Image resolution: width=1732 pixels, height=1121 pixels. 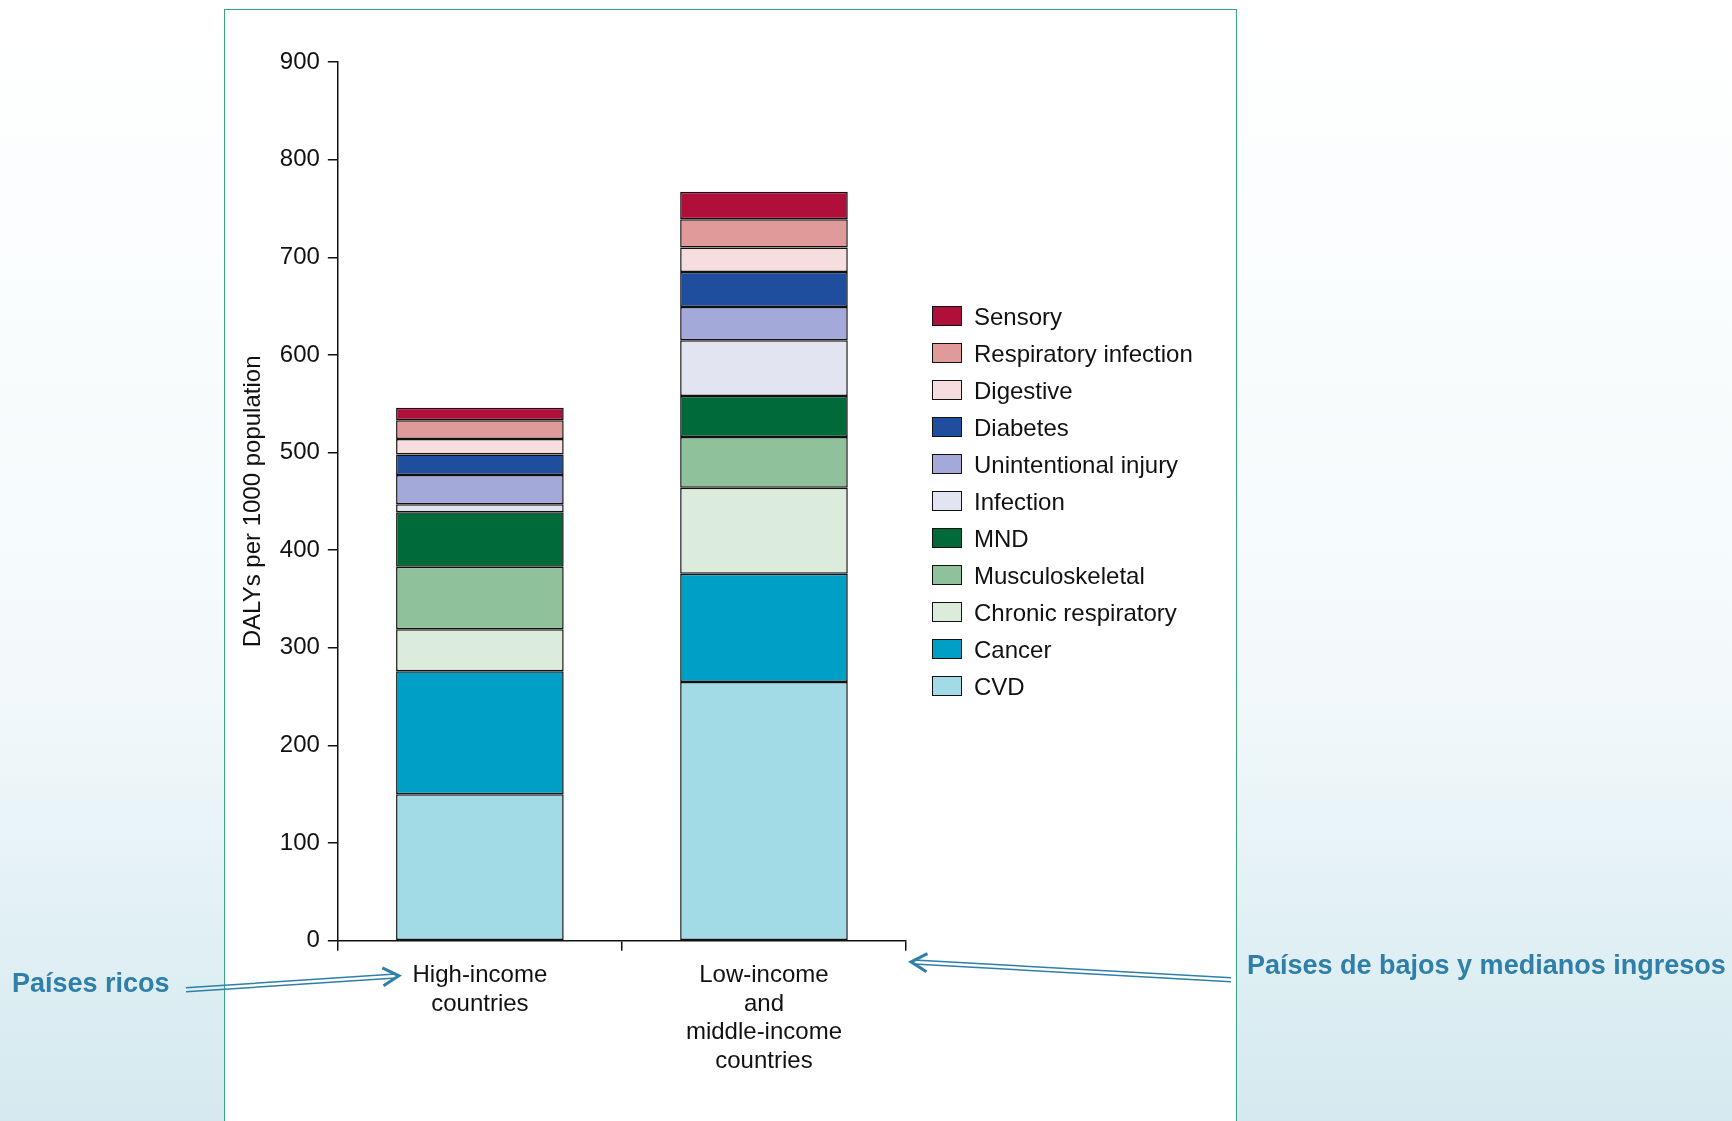 What do you see at coordinates (91, 983) in the screenshot?
I see `text: Países ricos` at bounding box center [91, 983].